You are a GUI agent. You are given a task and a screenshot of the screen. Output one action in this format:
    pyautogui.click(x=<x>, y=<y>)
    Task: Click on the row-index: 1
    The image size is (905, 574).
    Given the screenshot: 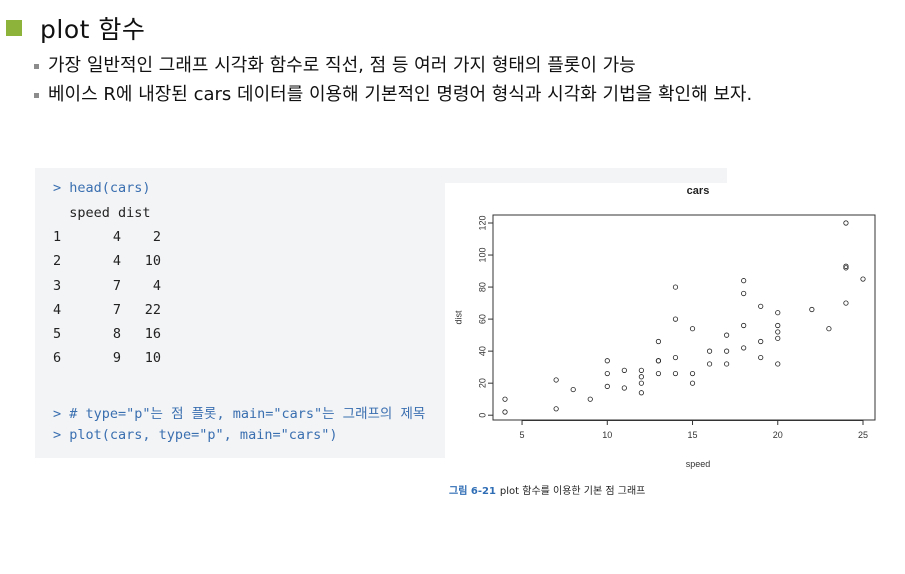 What is the action you would take?
    pyautogui.click(x=57, y=237)
    